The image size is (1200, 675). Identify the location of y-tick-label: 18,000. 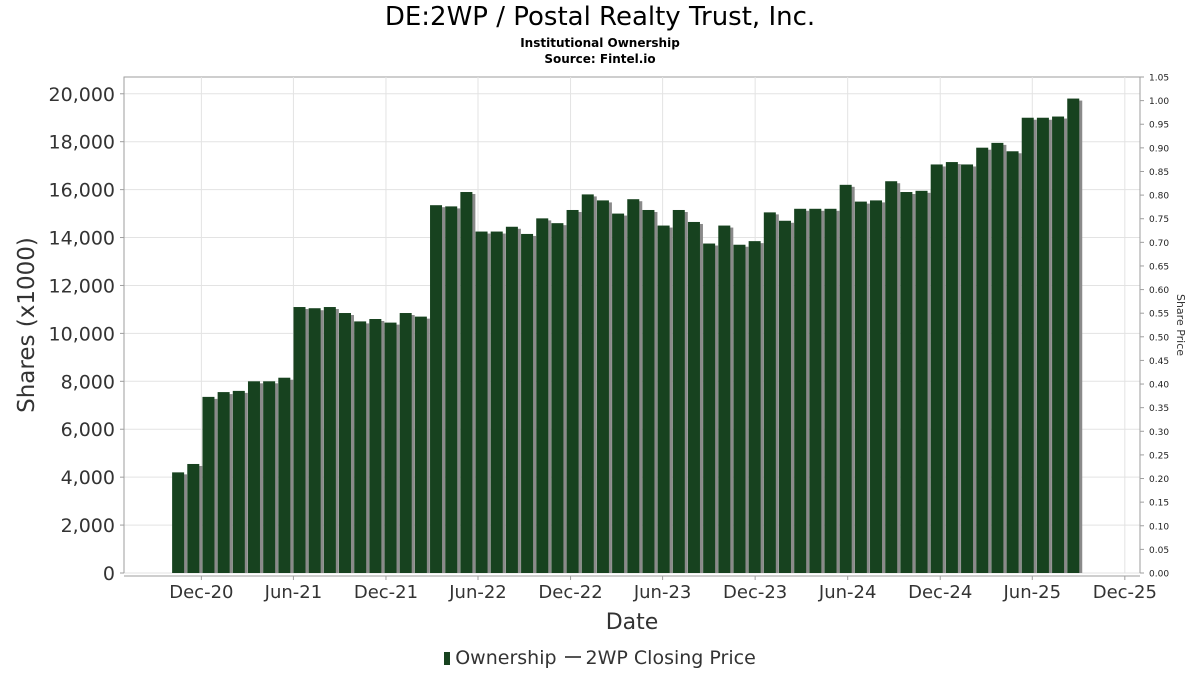
(82, 143).